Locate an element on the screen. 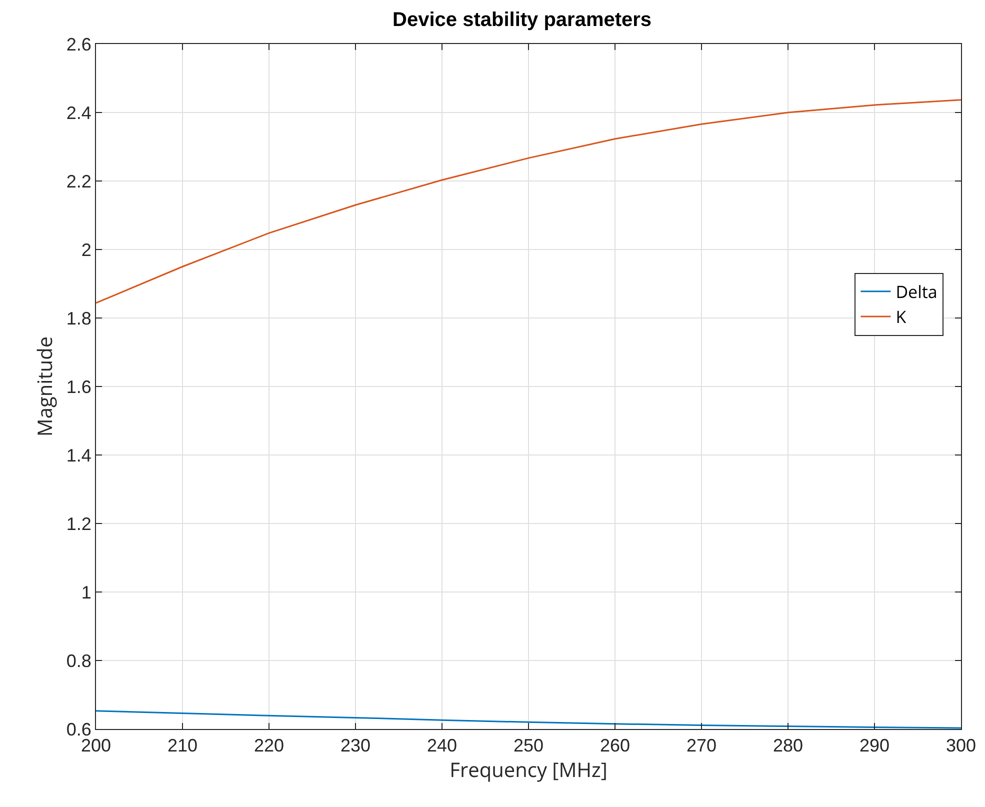 The width and height of the screenshot is (985, 807). x-axis-title: Frequency [MHz] is located at coordinates (529, 770).